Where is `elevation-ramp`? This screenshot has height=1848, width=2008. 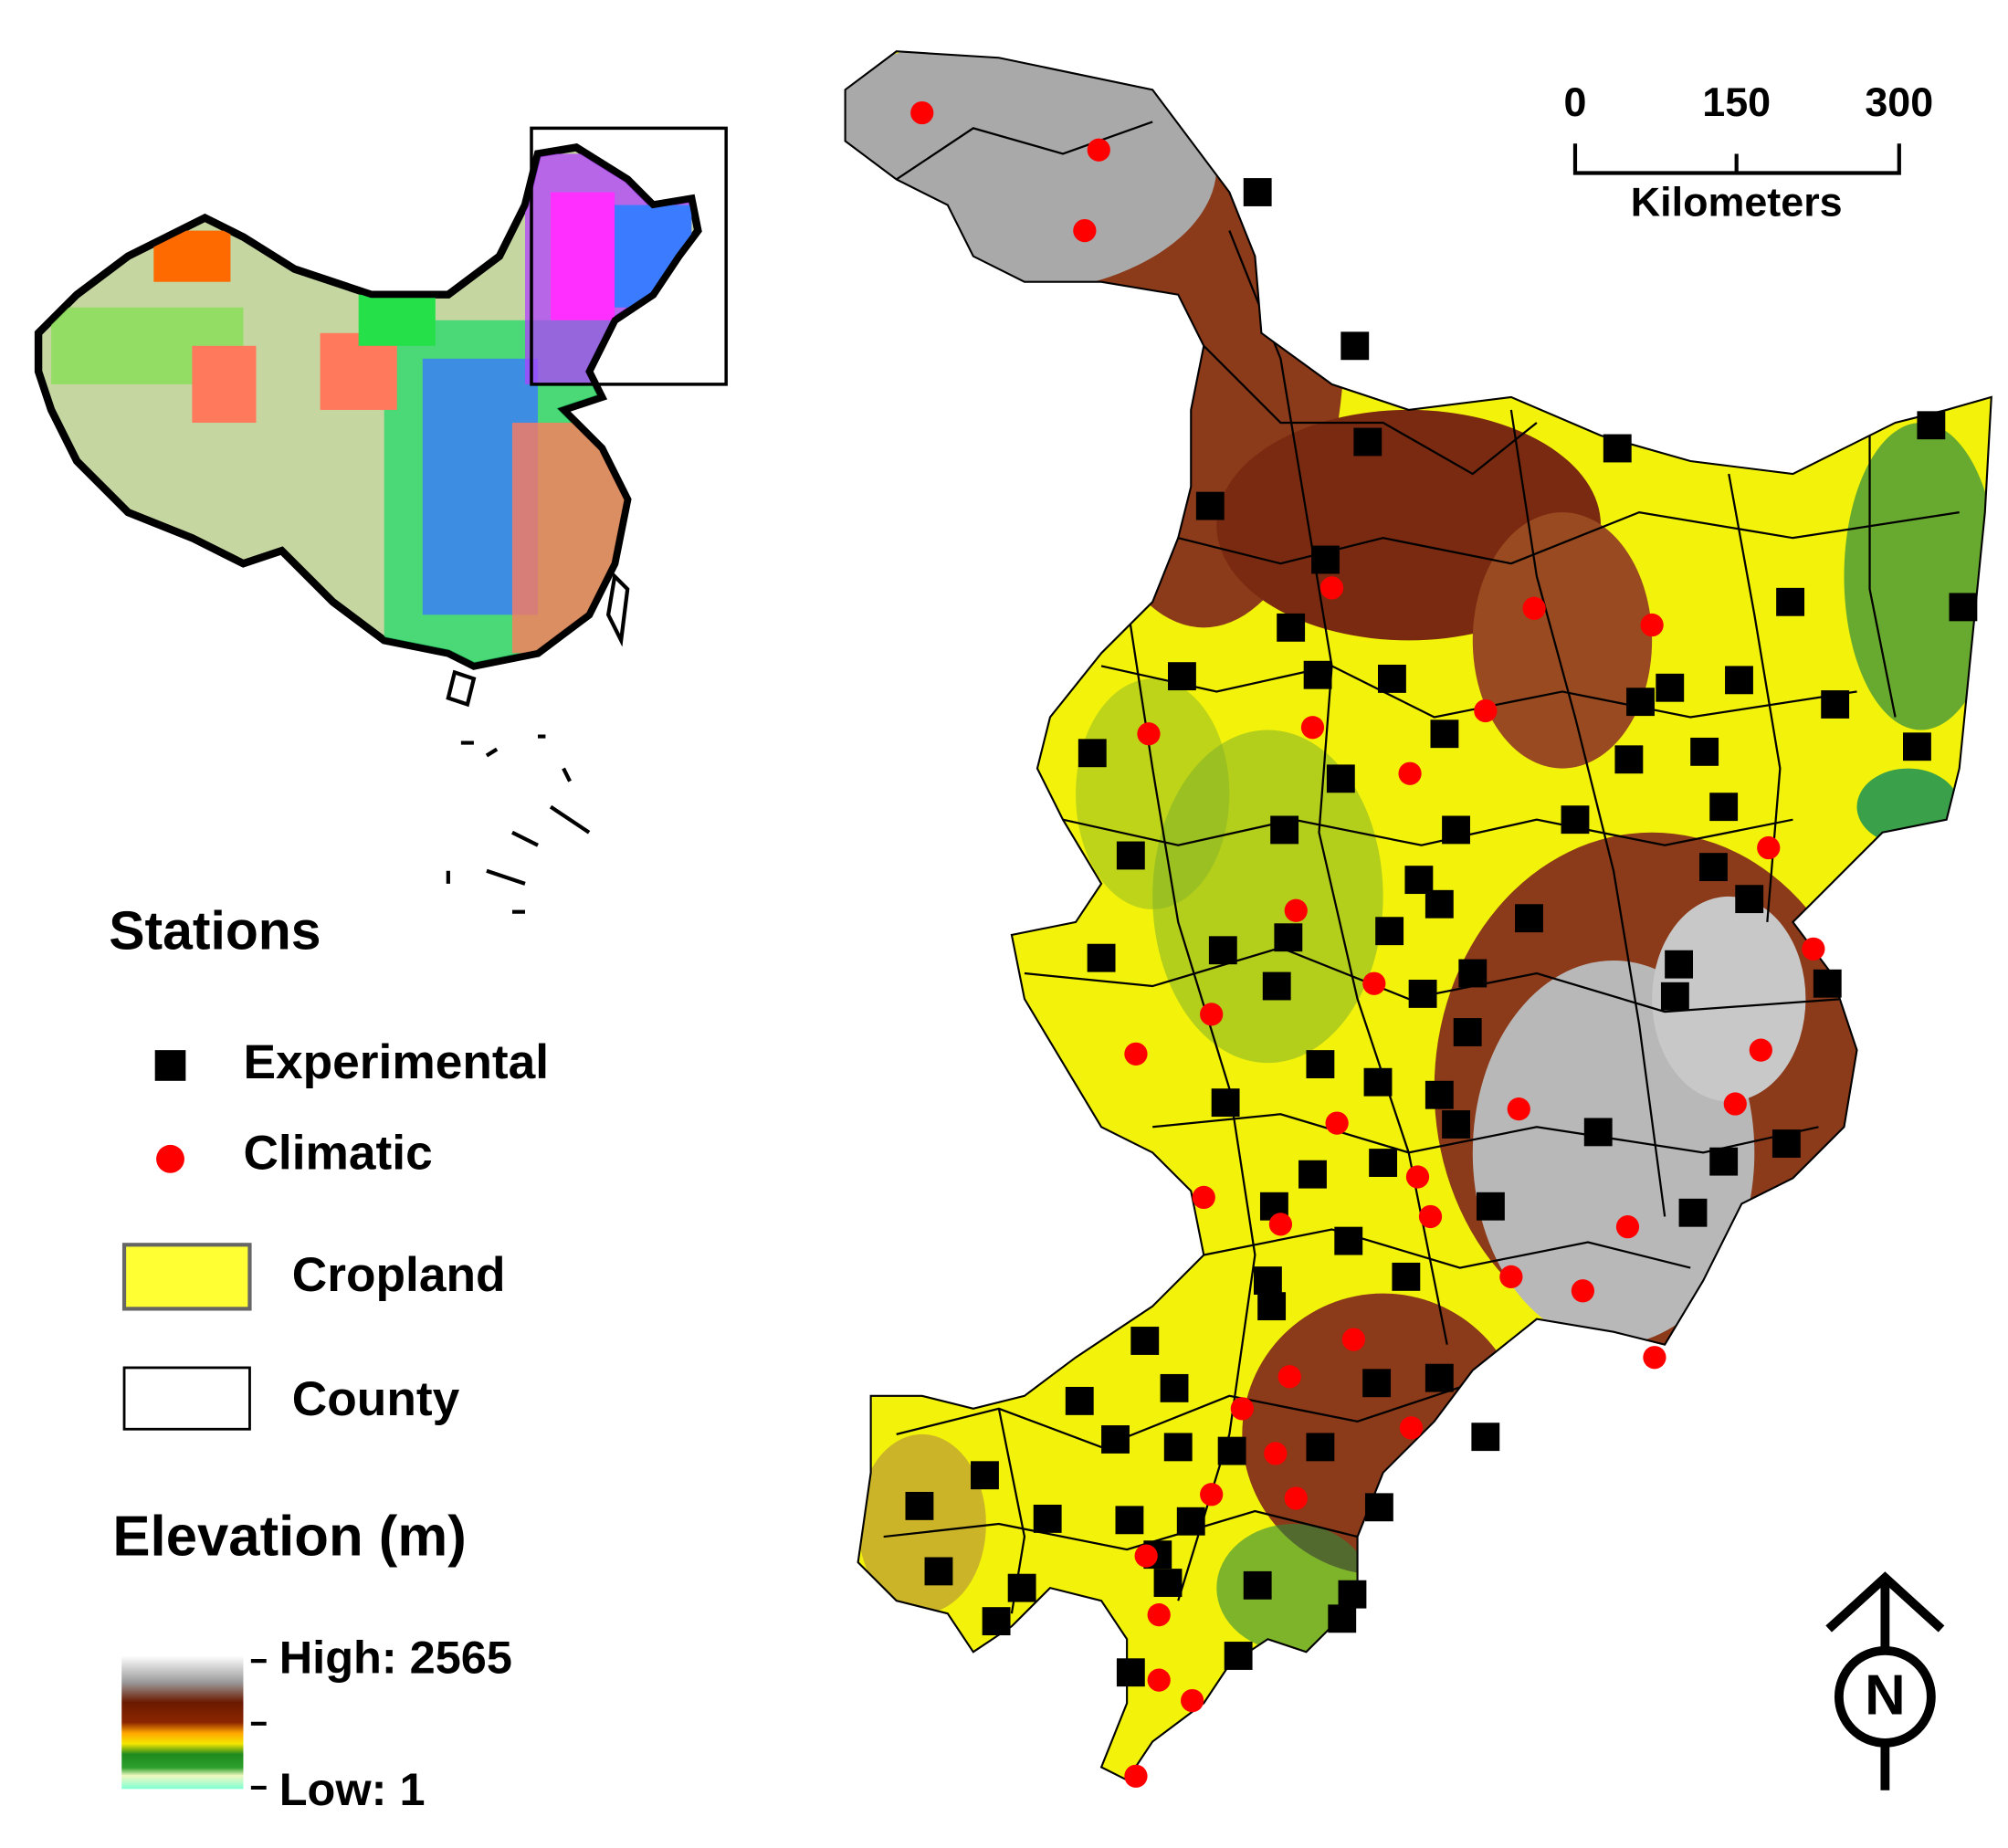
elevation-ramp is located at coordinates (182, 1722).